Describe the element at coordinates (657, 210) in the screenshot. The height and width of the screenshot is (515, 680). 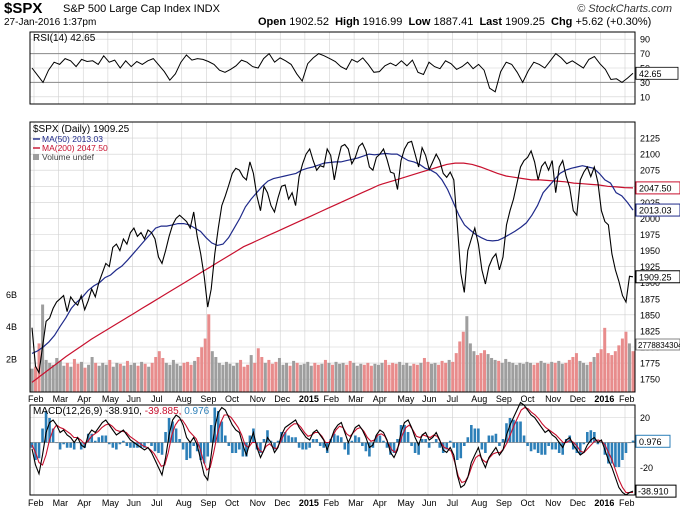
I see `ma50-last-badge` at that location.